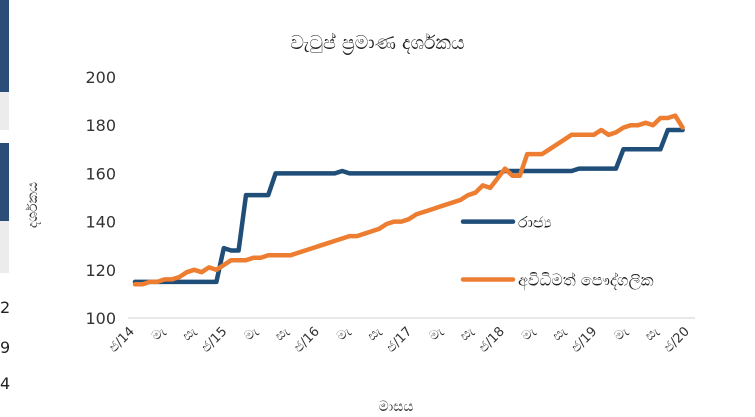 This screenshot has height=417, width=755. Describe the element at coordinates (4, 111) in the screenshot. I see `left-edge-panel-top` at that location.